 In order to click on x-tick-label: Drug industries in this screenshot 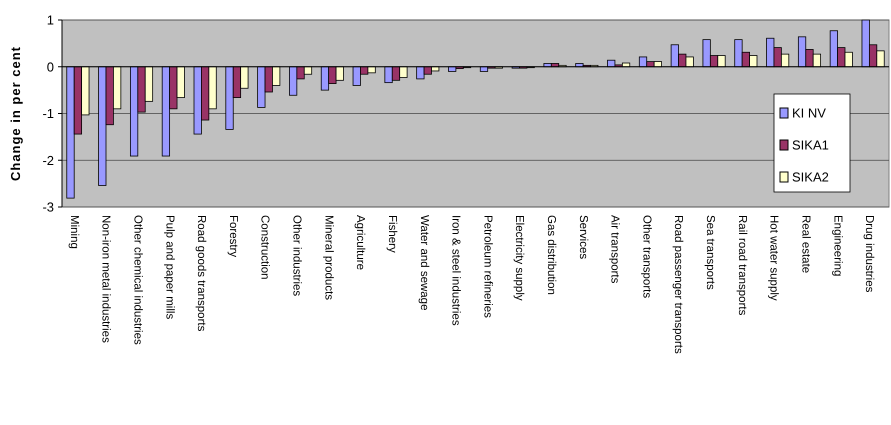, I will do `click(869, 254)`.